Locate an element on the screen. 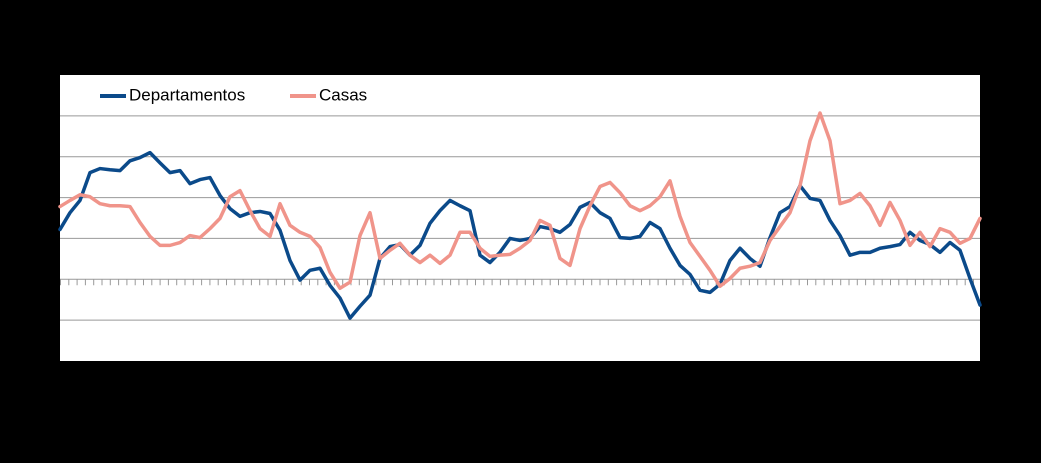  y-tick-label: -20 is located at coordinates (39, 359).